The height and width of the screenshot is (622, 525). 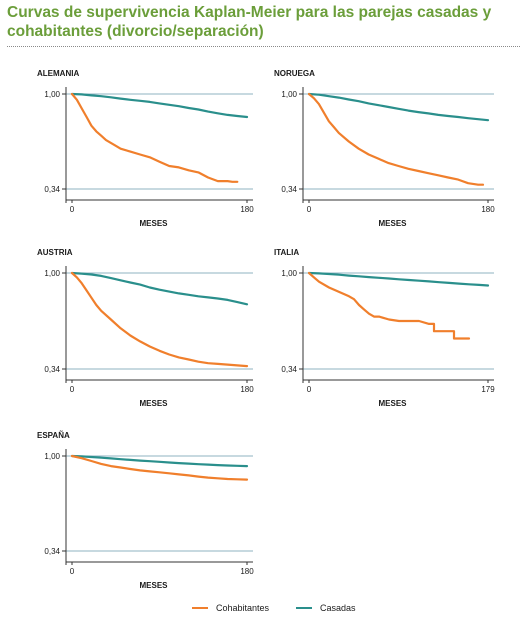 I want to click on x-tick-label: 179, so click(x=488, y=389).